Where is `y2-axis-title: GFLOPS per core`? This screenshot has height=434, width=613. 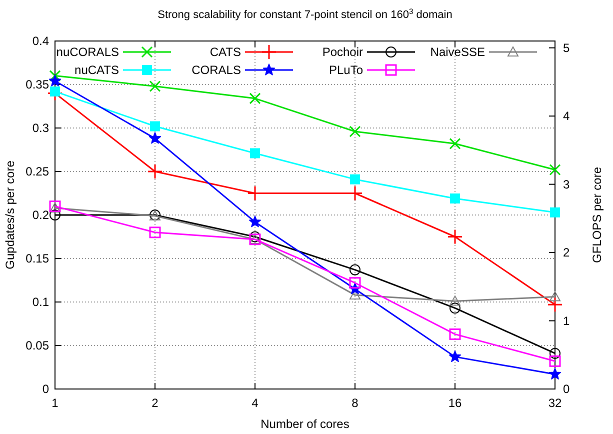
y2-axis-title: GFLOPS per core is located at coordinates (597, 215).